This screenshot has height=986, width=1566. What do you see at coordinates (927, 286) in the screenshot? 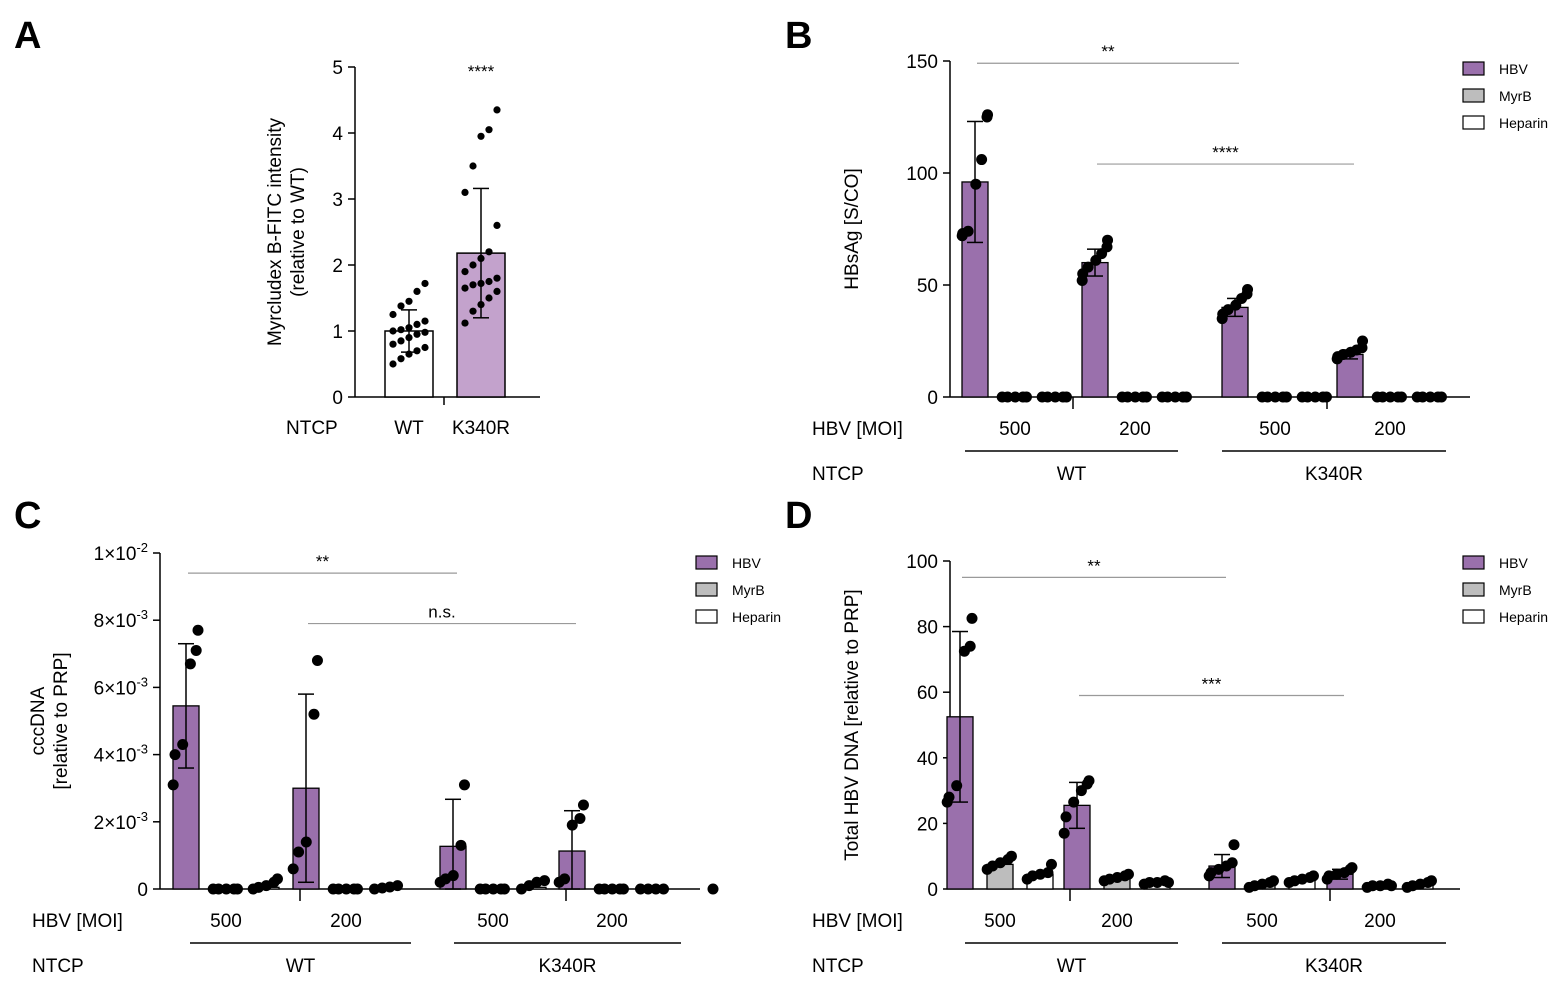
I see `panel-b-y-tick-label: 50` at bounding box center [927, 286].